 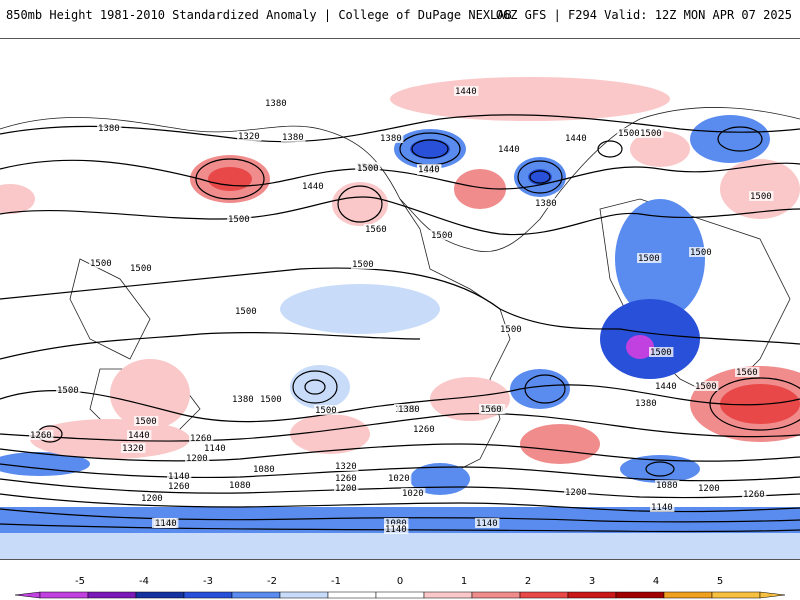 What do you see at coordinates (772, 595) in the screenshot?
I see `colorbar-right-arrow` at bounding box center [772, 595].